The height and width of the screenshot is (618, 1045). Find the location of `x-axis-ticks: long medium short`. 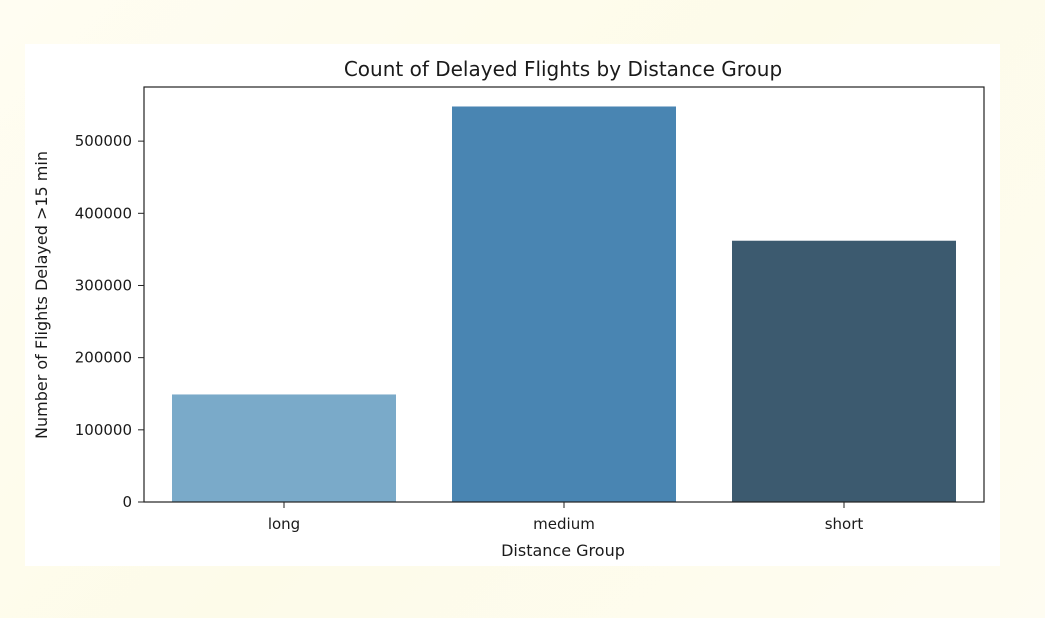

x-axis-ticks: long medium short is located at coordinates (566, 517).